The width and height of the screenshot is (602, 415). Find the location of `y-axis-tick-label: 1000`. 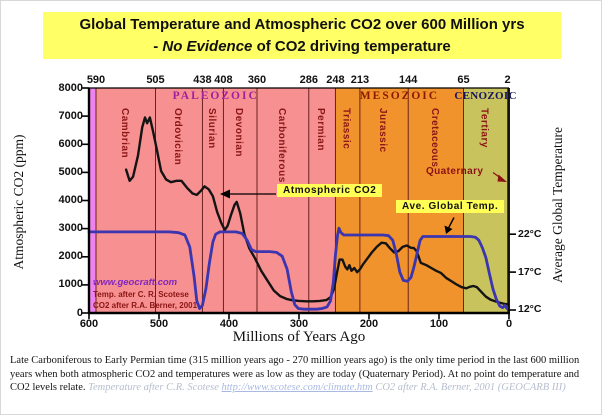

y-axis-tick-label: 1000 is located at coordinates (70, 284).